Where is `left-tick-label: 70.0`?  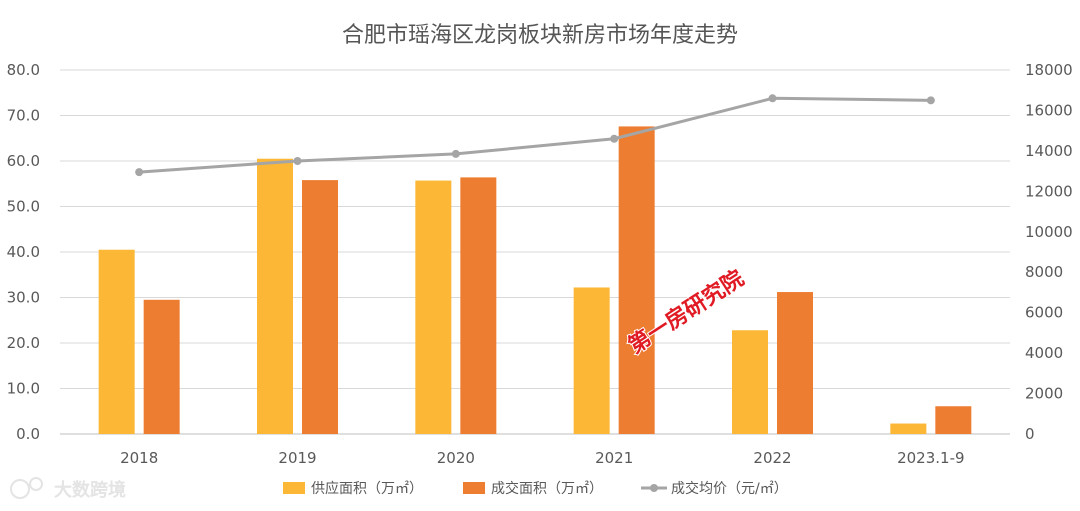 left-tick-label: 70.0 is located at coordinates (23, 116).